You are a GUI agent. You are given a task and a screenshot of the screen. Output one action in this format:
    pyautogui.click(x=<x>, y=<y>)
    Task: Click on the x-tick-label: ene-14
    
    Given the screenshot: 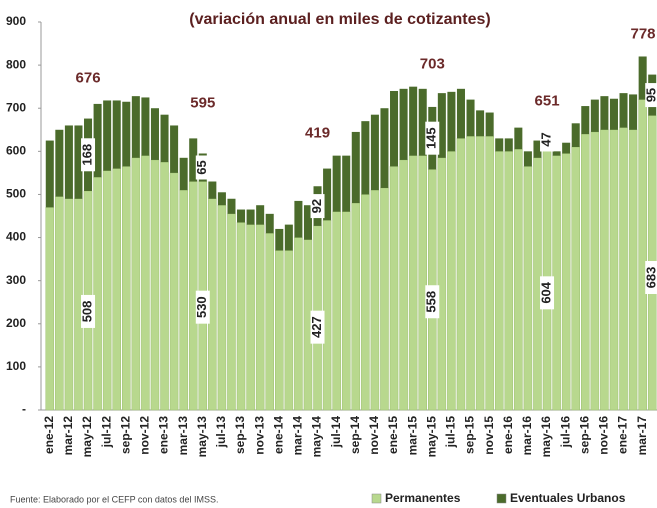 What is the action you would take?
    pyautogui.click(x=278, y=435)
    